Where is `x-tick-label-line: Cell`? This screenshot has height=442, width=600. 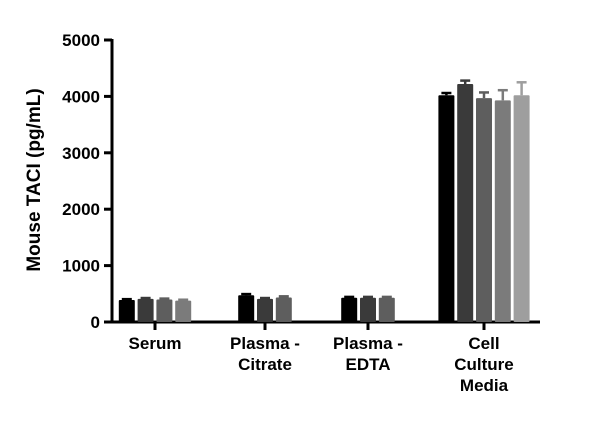
x-tick-label-line: Cell is located at coordinates (483, 343).